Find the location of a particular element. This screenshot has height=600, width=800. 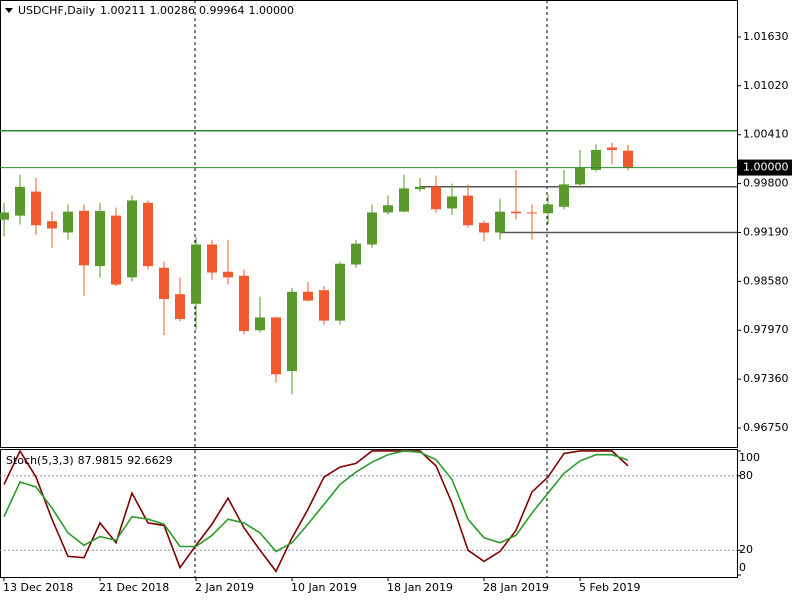

x-tick-label: 13 Dec 2018 is located at coordinates (38, 587).